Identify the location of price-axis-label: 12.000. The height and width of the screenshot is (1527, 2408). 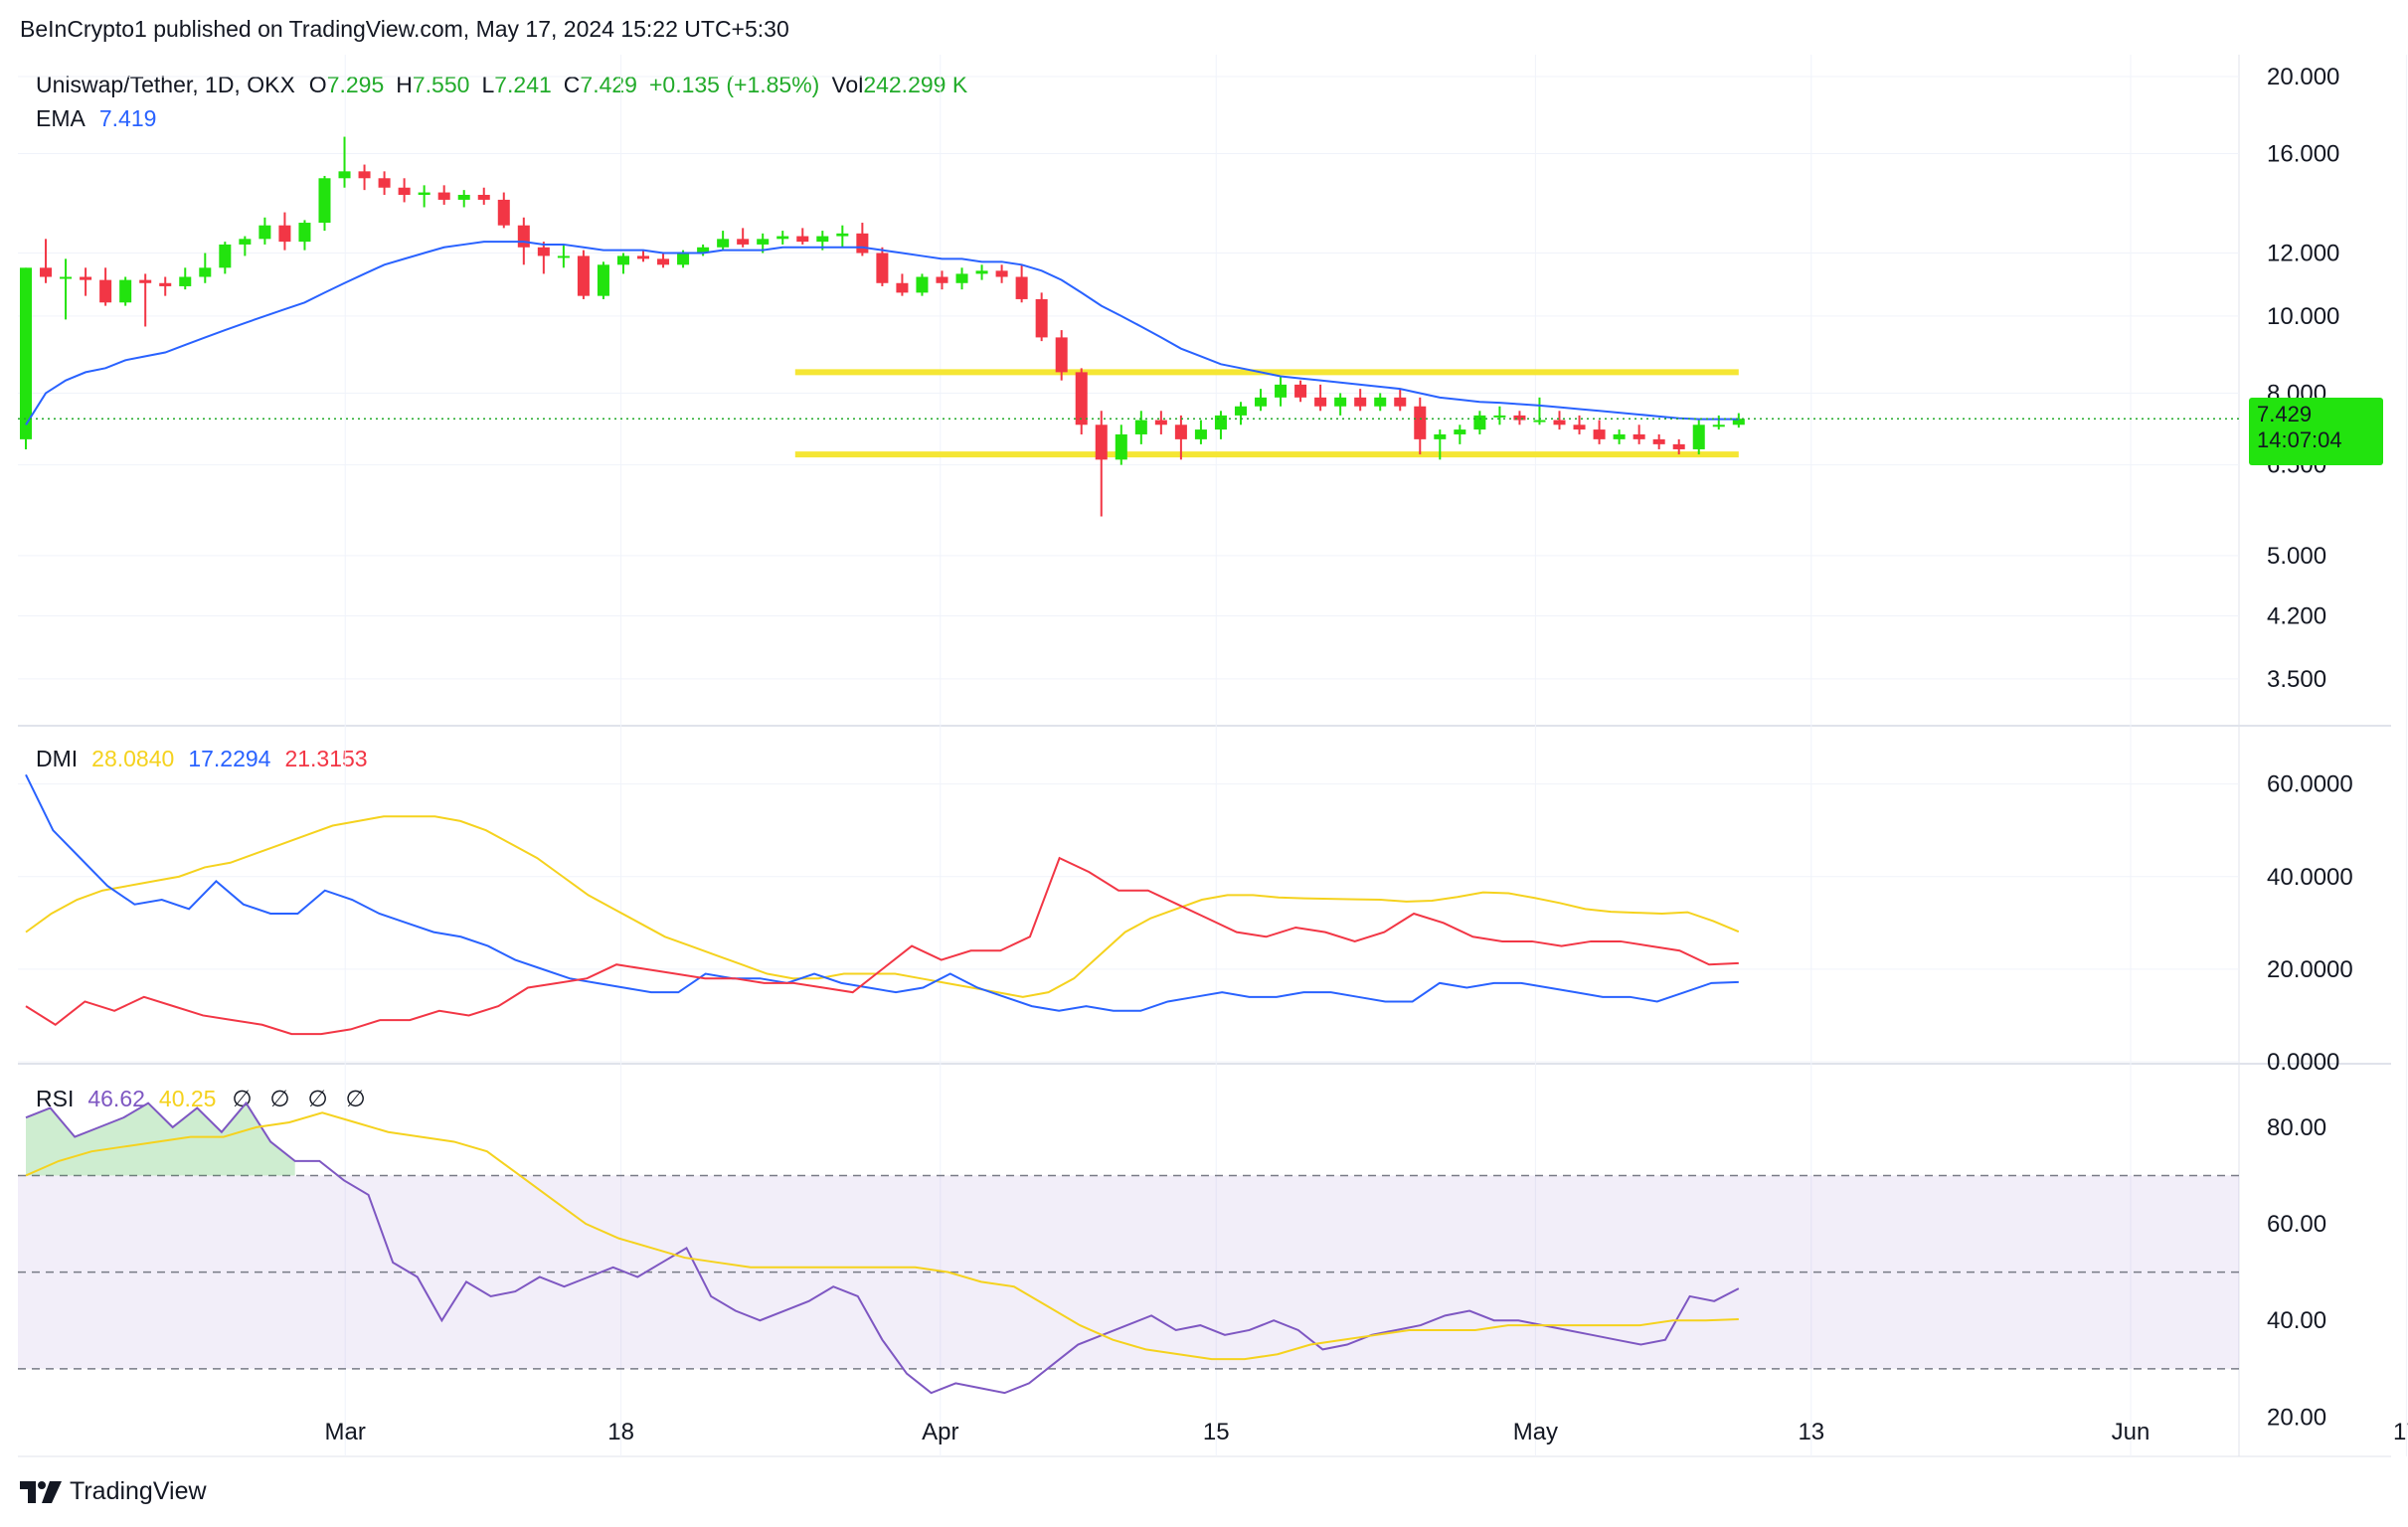
(2303, 254).